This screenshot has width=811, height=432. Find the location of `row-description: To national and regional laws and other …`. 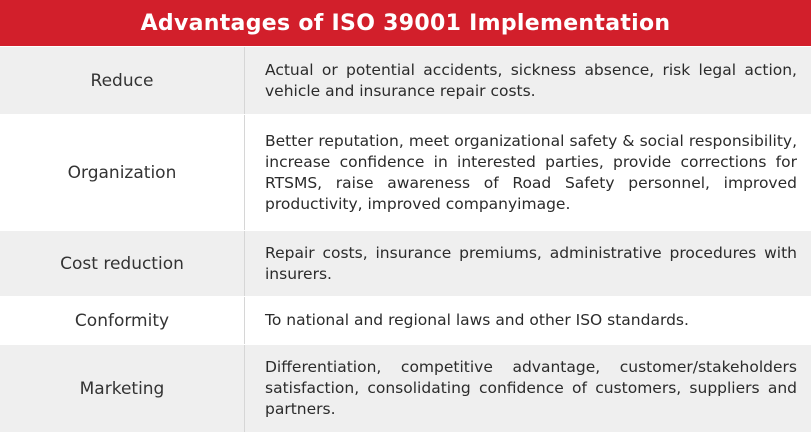

row-description: To national and regional laws and other … is located at coordinates (477, 320).